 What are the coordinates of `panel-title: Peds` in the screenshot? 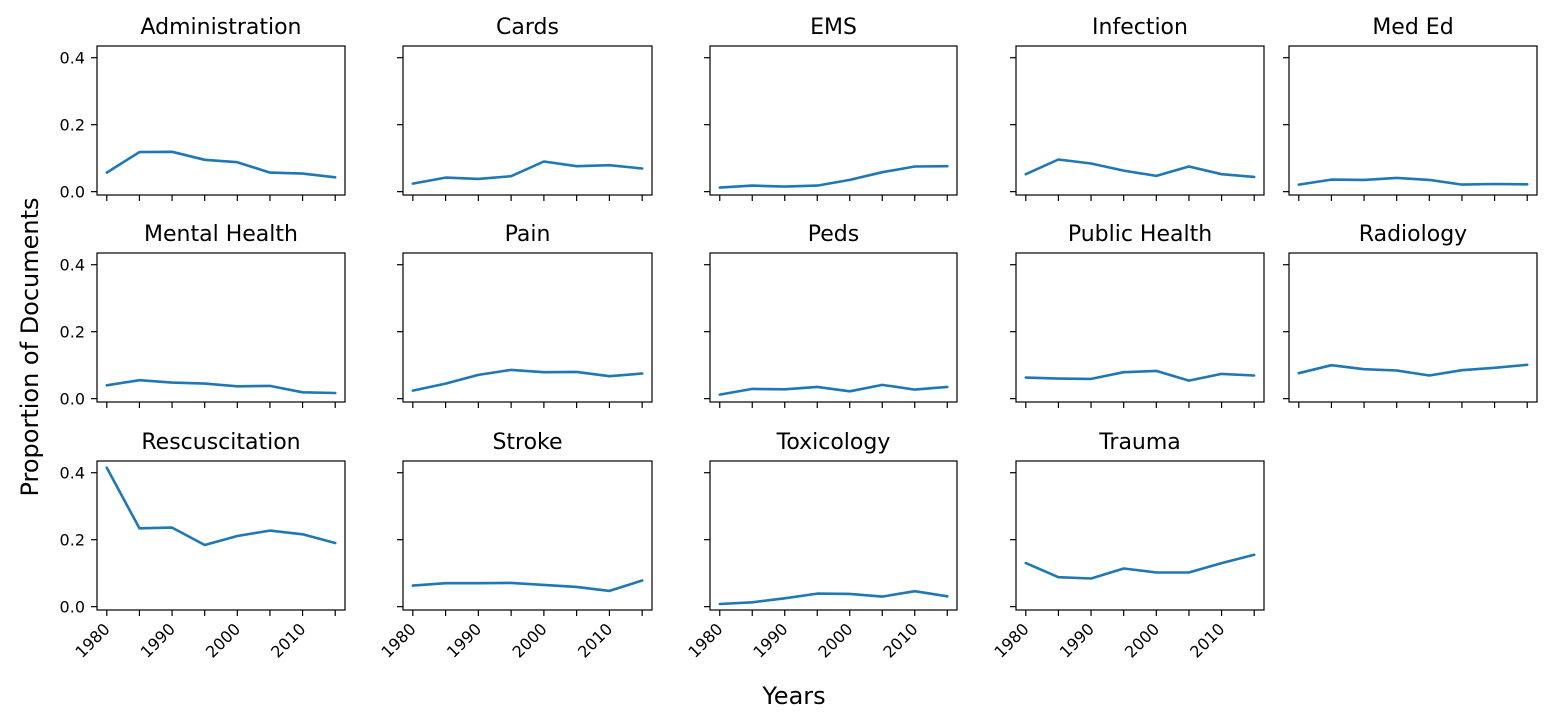 It's located at (833, 234).